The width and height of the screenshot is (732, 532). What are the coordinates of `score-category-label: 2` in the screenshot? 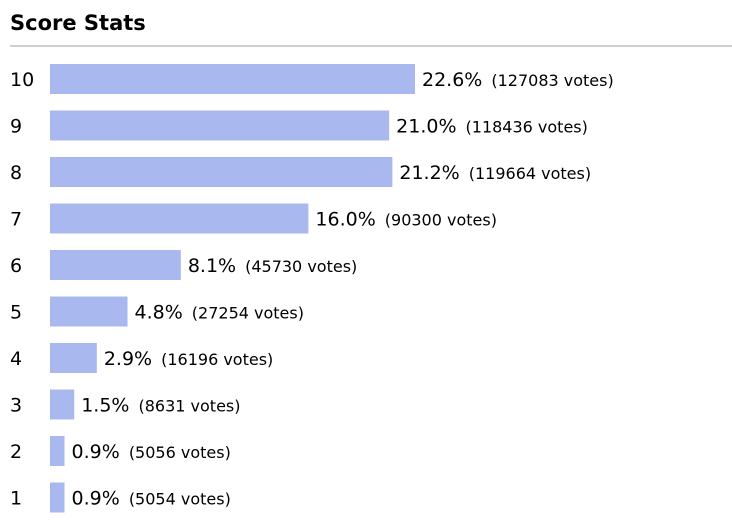 It's located at (16, 452).